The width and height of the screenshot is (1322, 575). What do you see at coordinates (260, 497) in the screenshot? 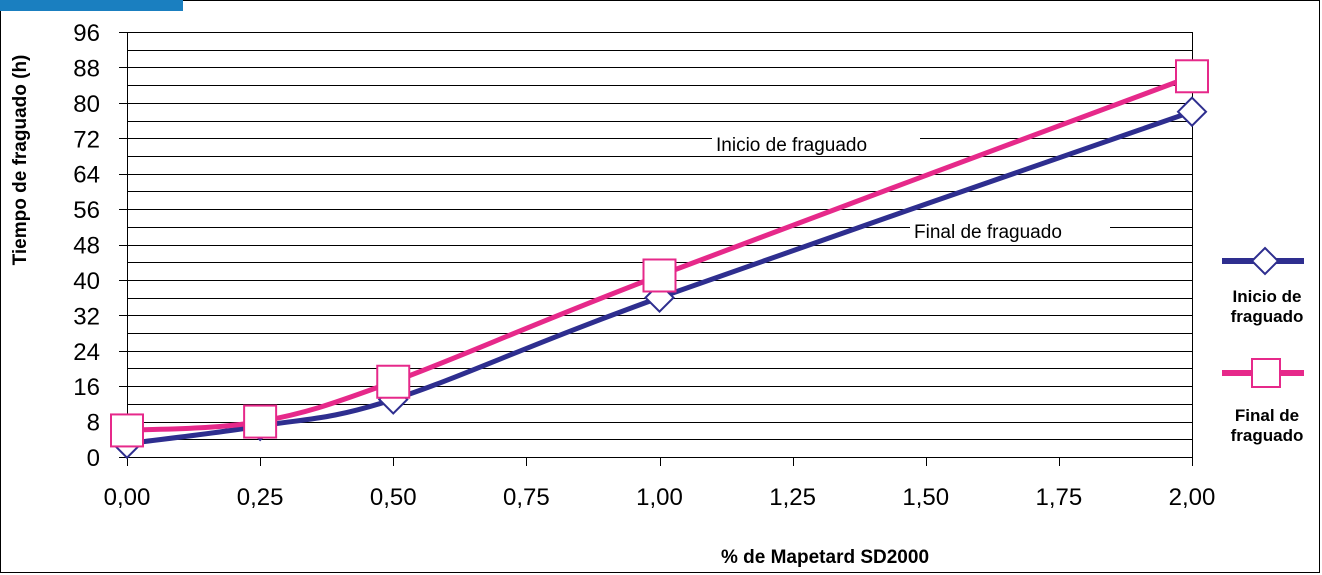
I see `x-tick-label: 0,25` at bounding box center [260, 497].